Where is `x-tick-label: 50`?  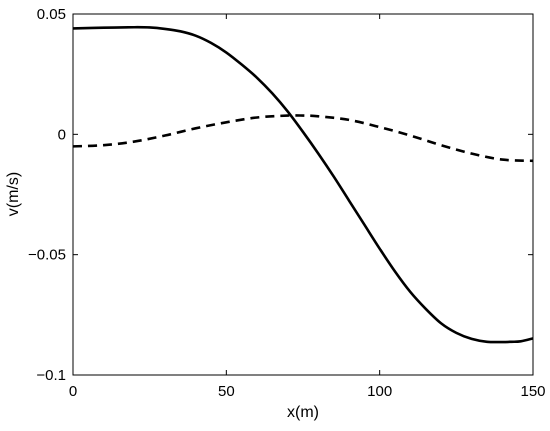 x-tick-label: 50 is located at coordinates (226, 391).